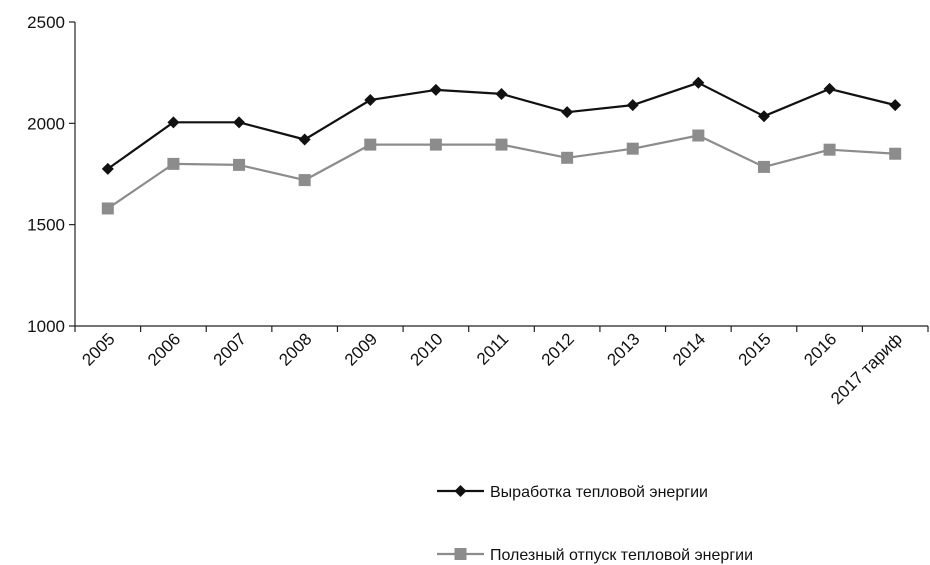  I want to click on x-tick-label: 2010, so click(427, 349).